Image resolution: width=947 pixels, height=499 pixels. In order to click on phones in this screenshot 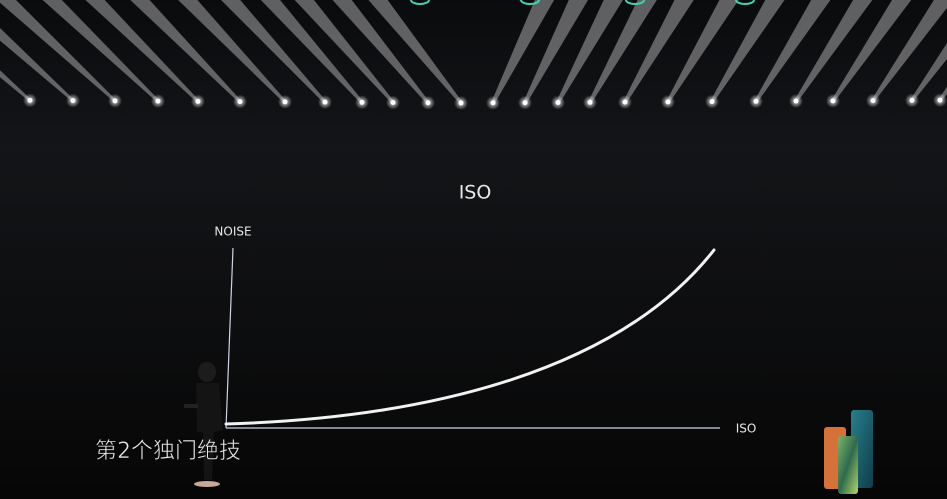, I will do `click(848, 452)`.